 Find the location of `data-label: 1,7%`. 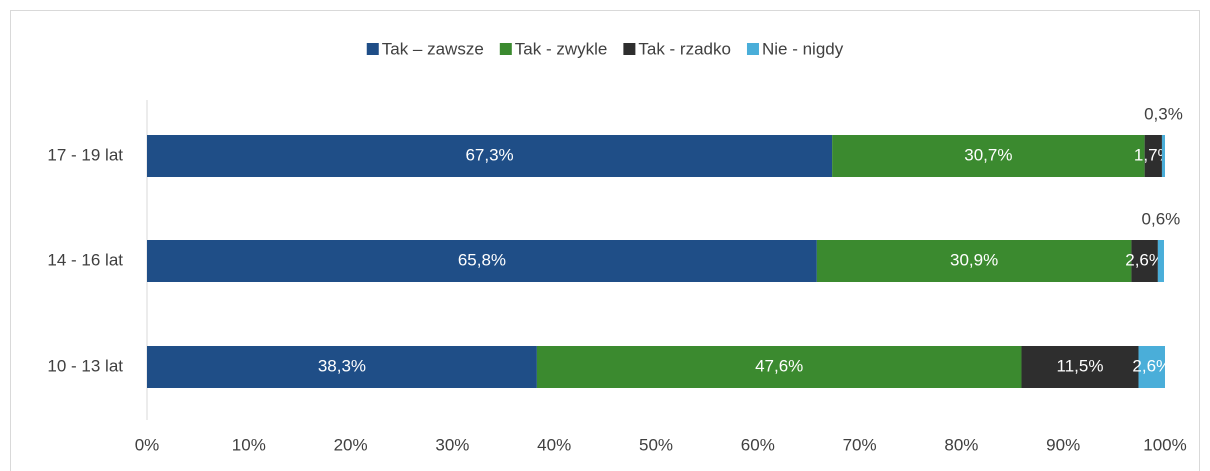

data-label: 1,7% is located at coordinates (1153, 154).